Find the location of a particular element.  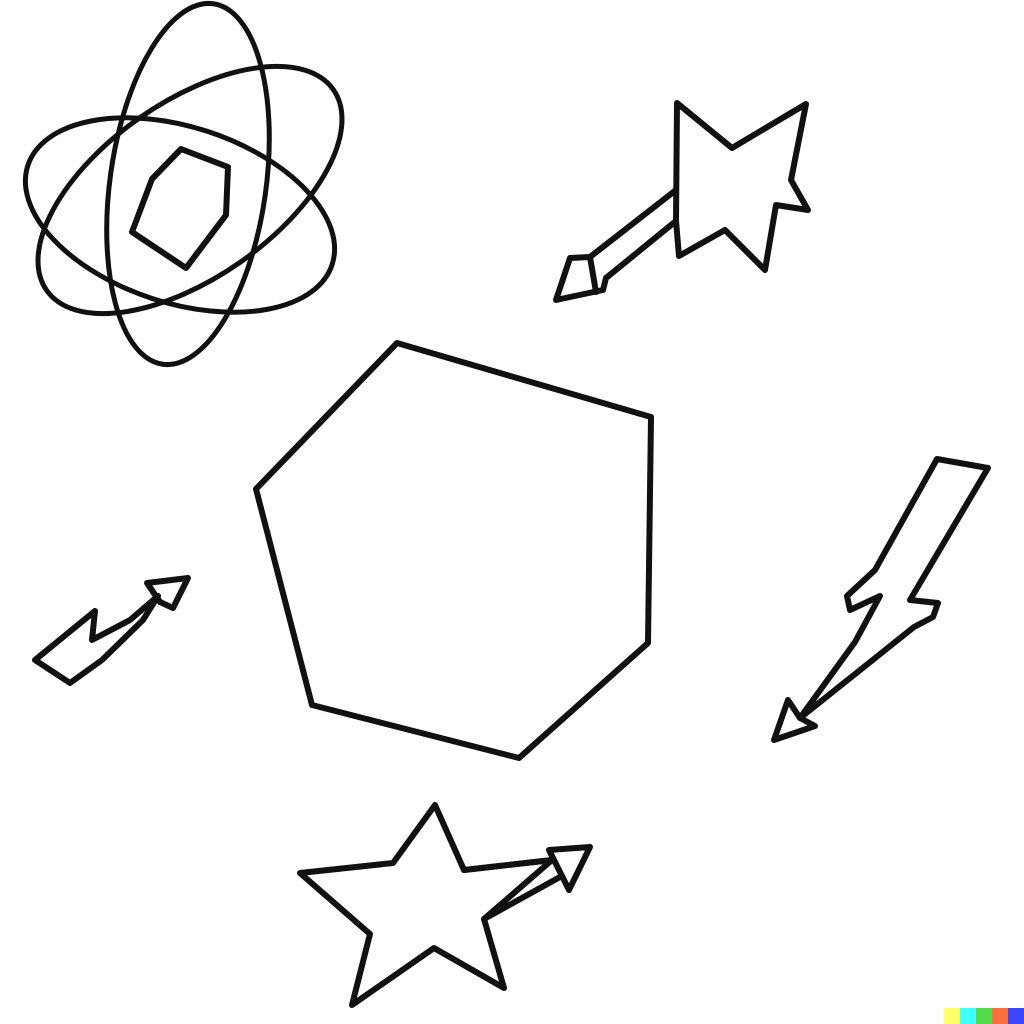

shooting-star-body is located at coordinates (742, 186).